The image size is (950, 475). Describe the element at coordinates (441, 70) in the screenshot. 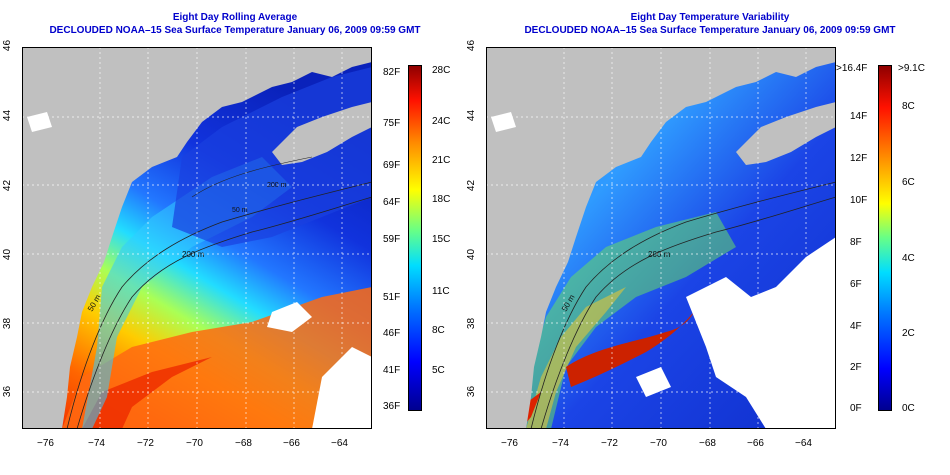

I see `colorbar-c-label: 28C` at that location.